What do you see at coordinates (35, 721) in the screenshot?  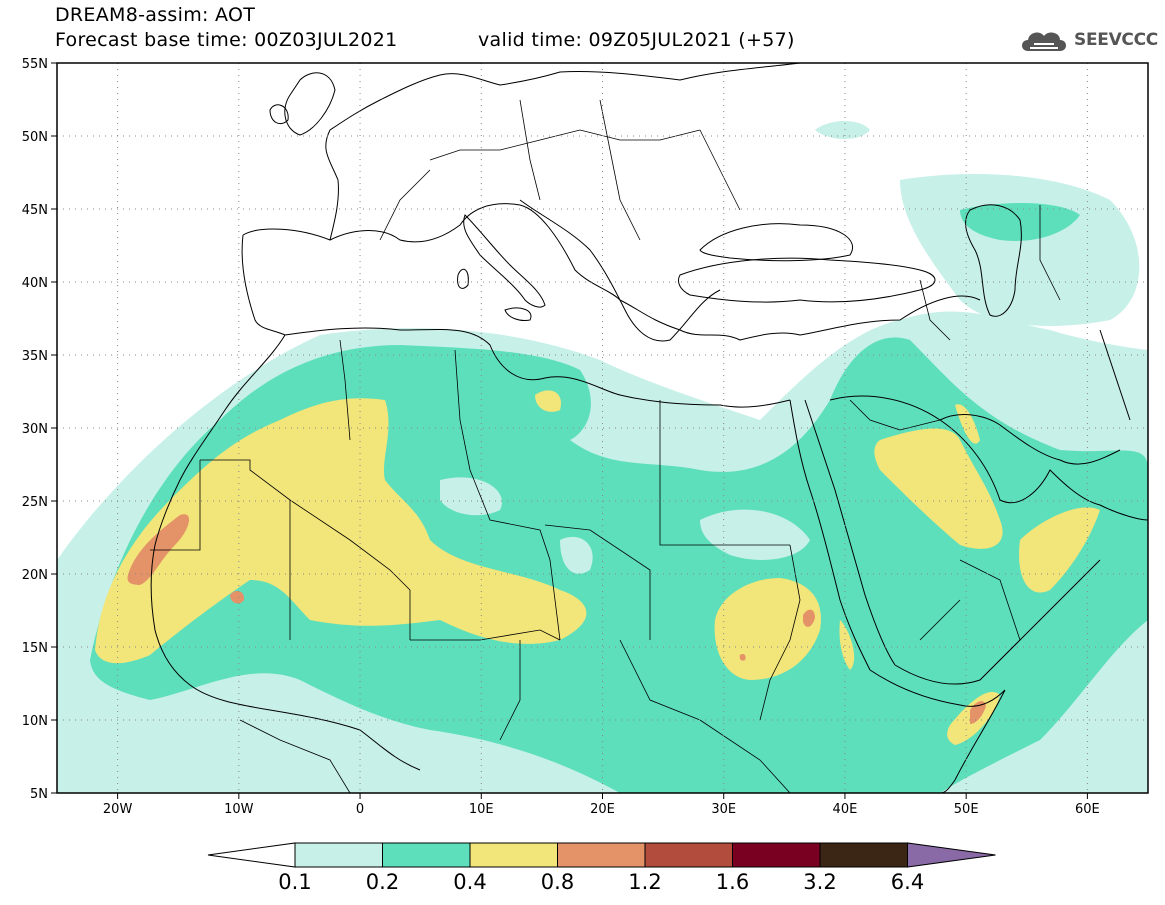 I see `lat-tick-label: 10N` at bounding box center [35, 721].